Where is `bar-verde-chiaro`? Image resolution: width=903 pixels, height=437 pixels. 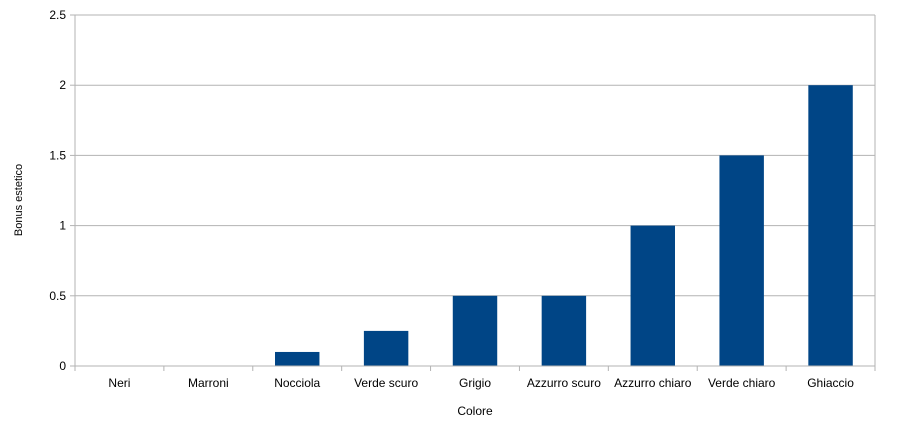 bar-verde-chiaro is located at coordinates (741, 260).